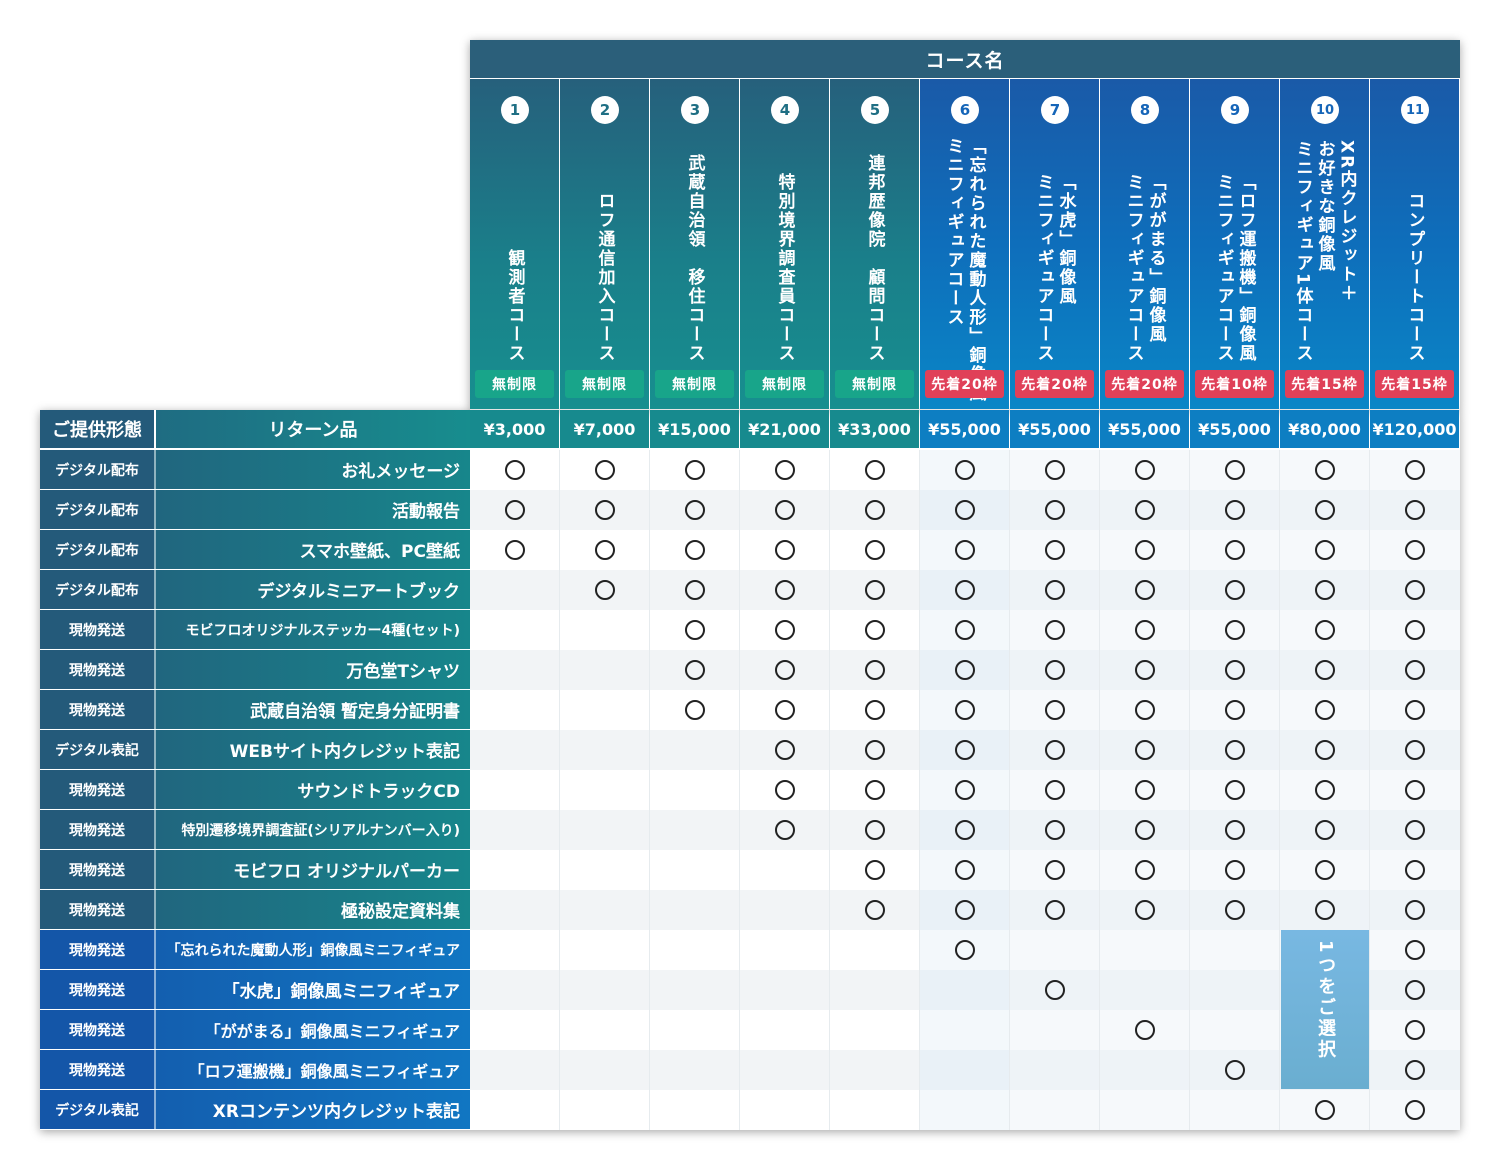 Image resolution: width=1500 pixels, height=1170 pixels. What do you see at coordinates (1235, 110) in the screenshot?
I see `course-number: 9` at bounding box center [1235, 110].